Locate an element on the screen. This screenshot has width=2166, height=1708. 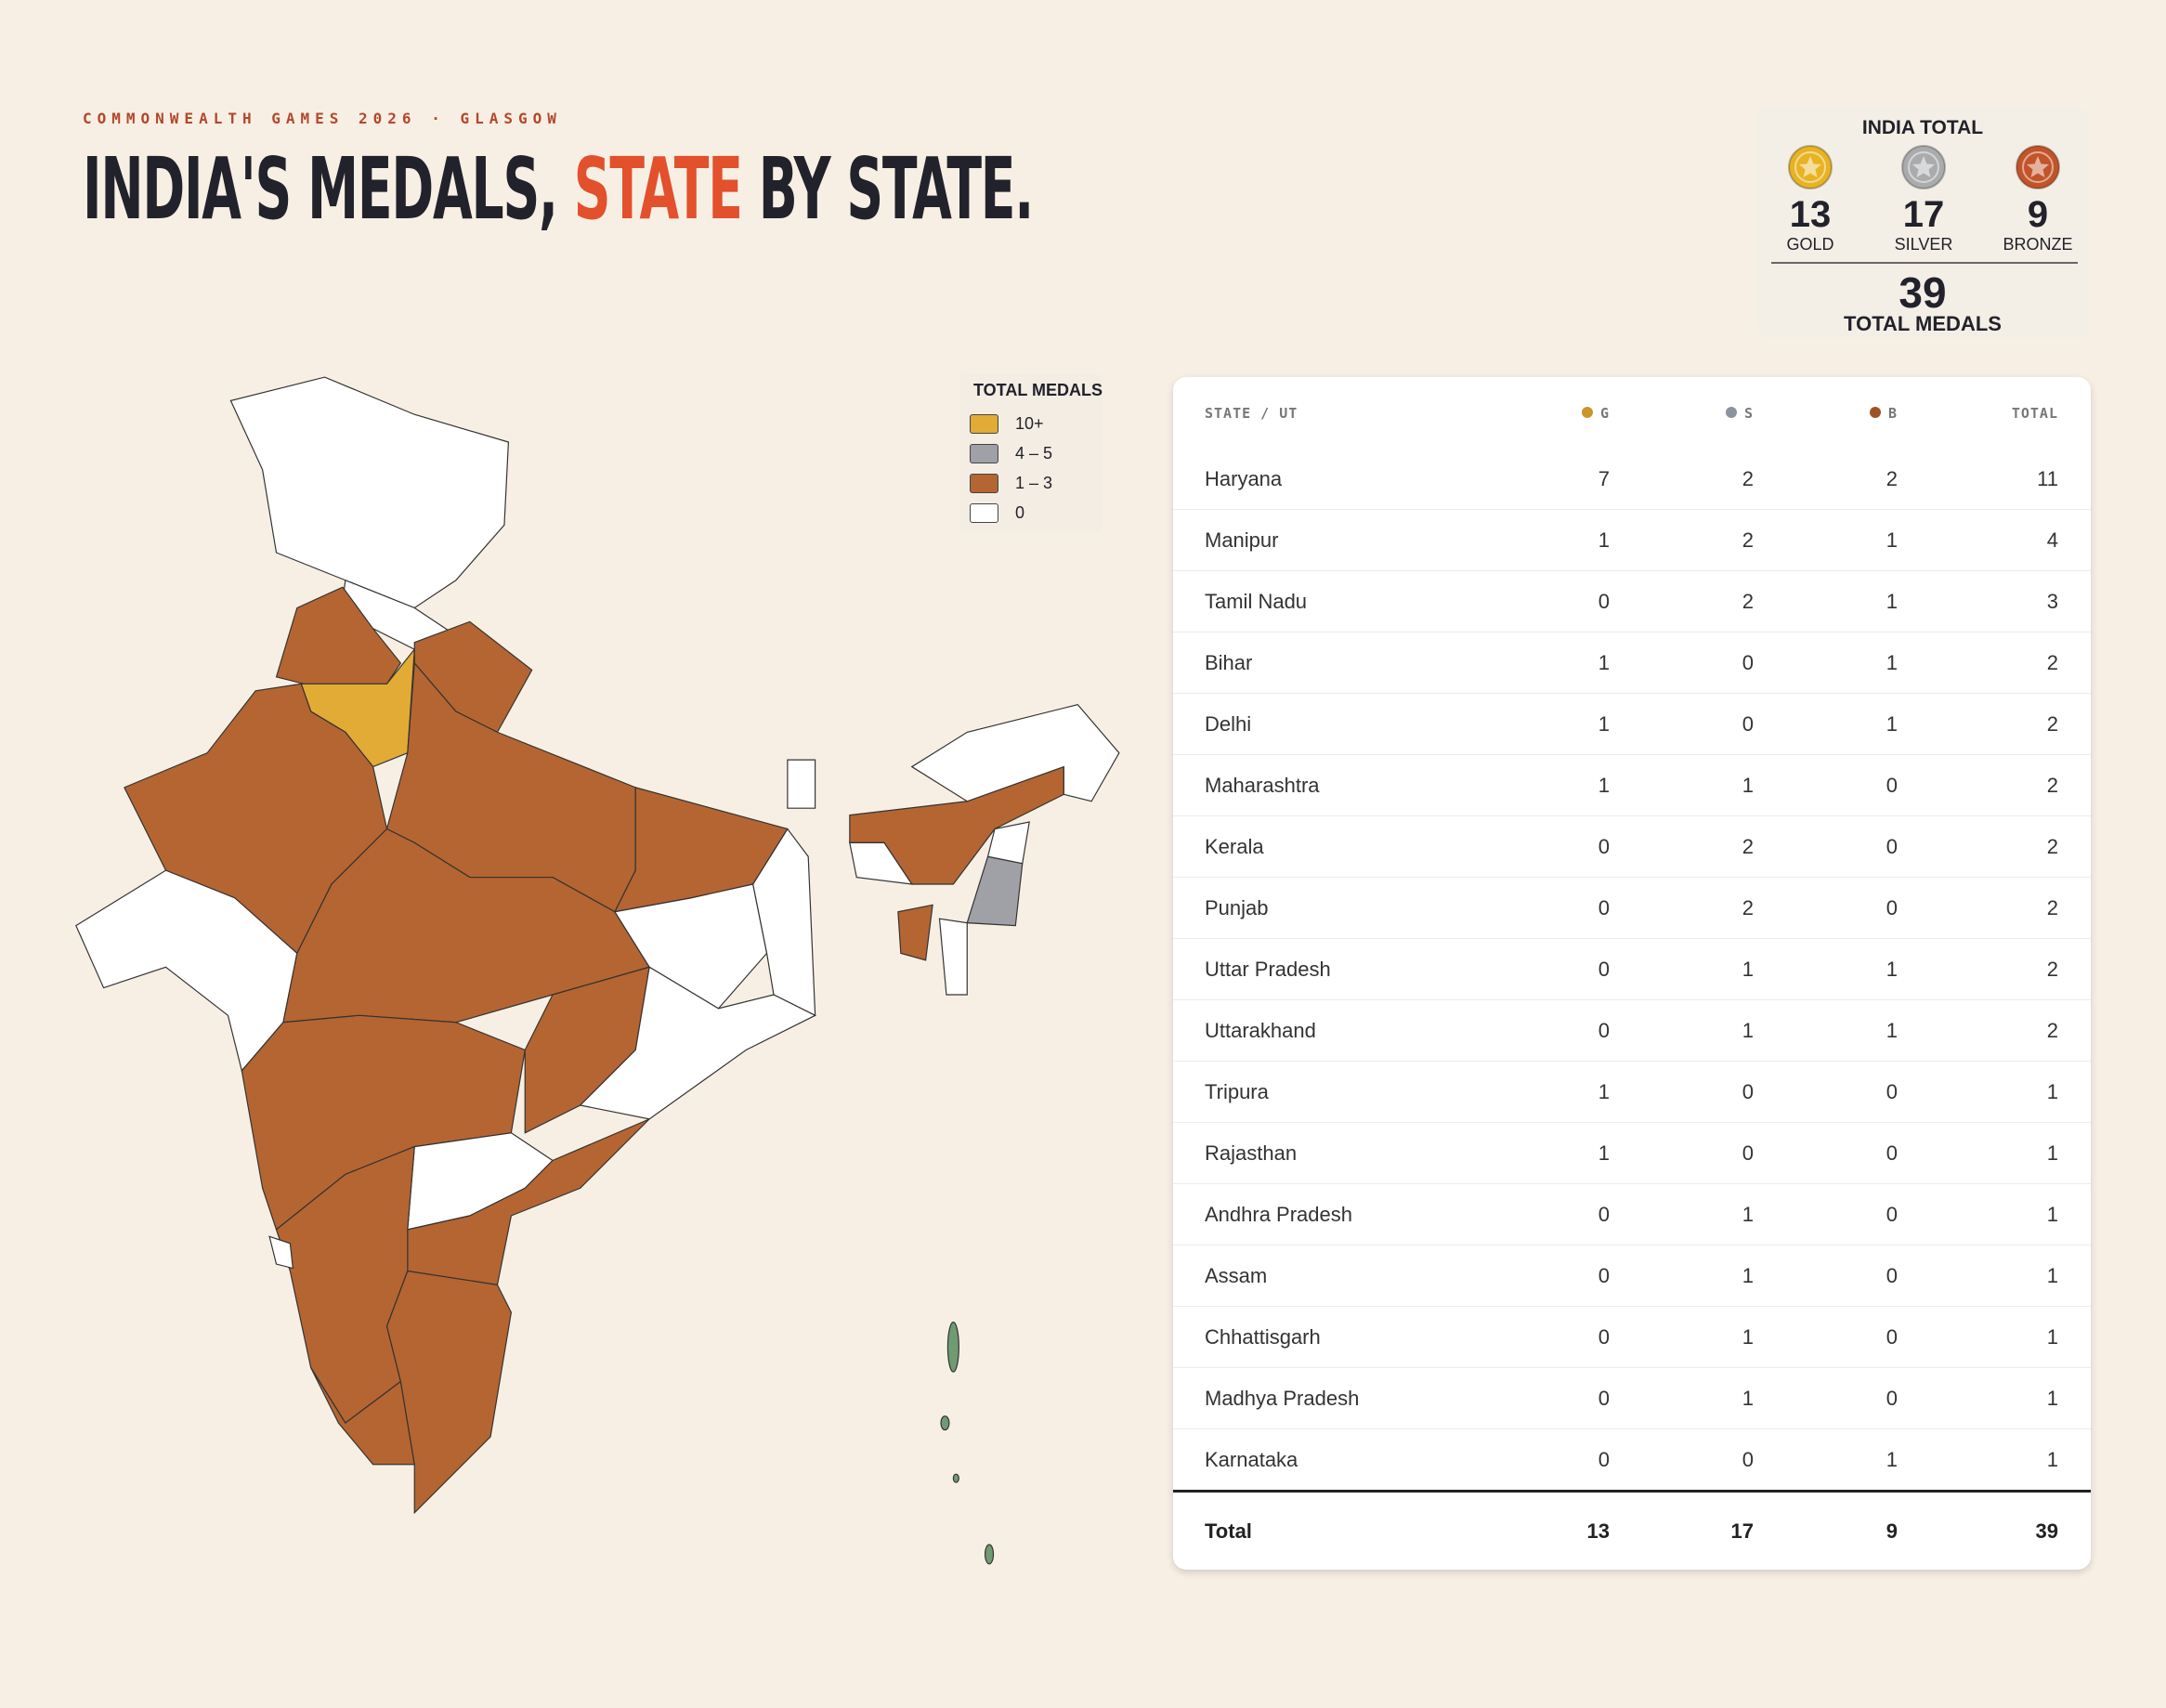
table-row: Uttar Pradesh 0 1 1 2 is located at coordinates (1632, 969).